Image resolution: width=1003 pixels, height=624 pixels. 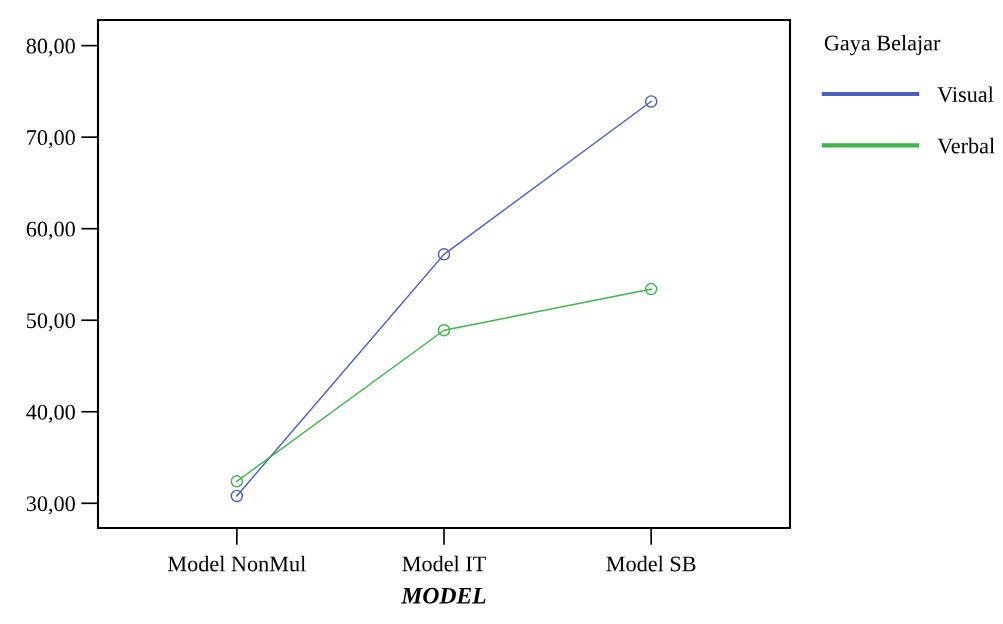 I want to click on legend-label: Verbal, so click(x=966, y=145).